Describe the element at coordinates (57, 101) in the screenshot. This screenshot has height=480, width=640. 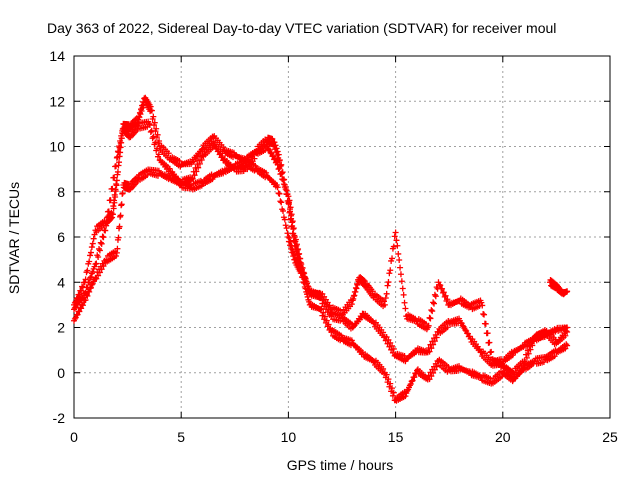
I see `y-tick-label: 12` at that location.